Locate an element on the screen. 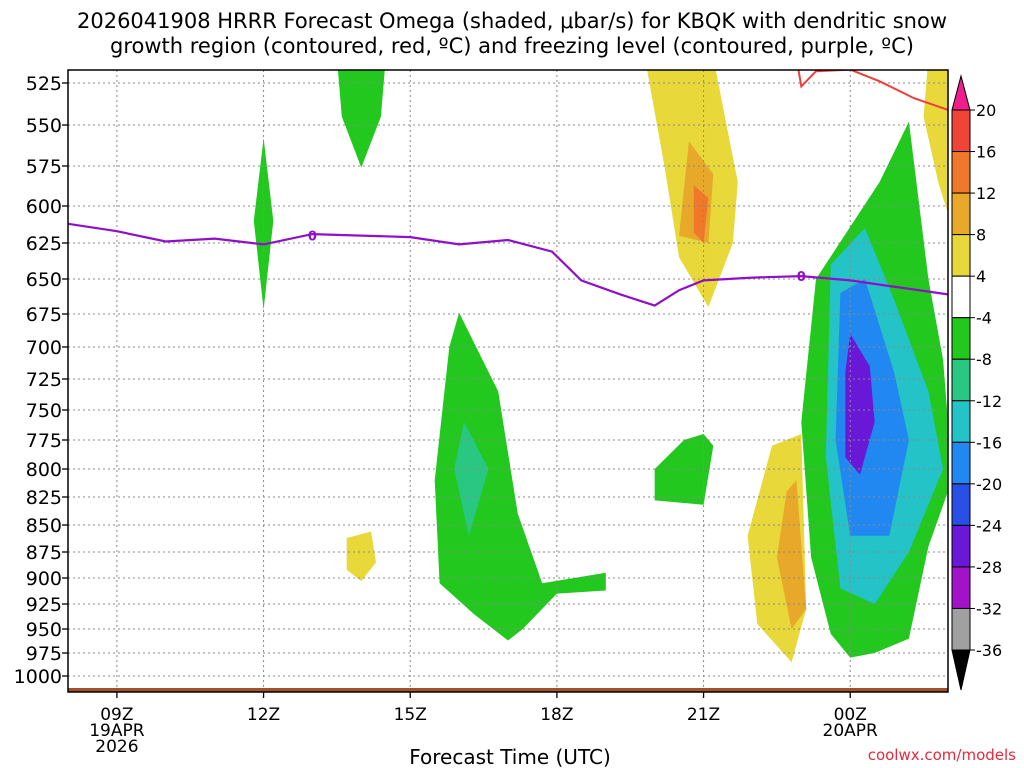 This screenshot has width=1024, height=768. omega-region-orange-23z is located at coordinates (791, 554).